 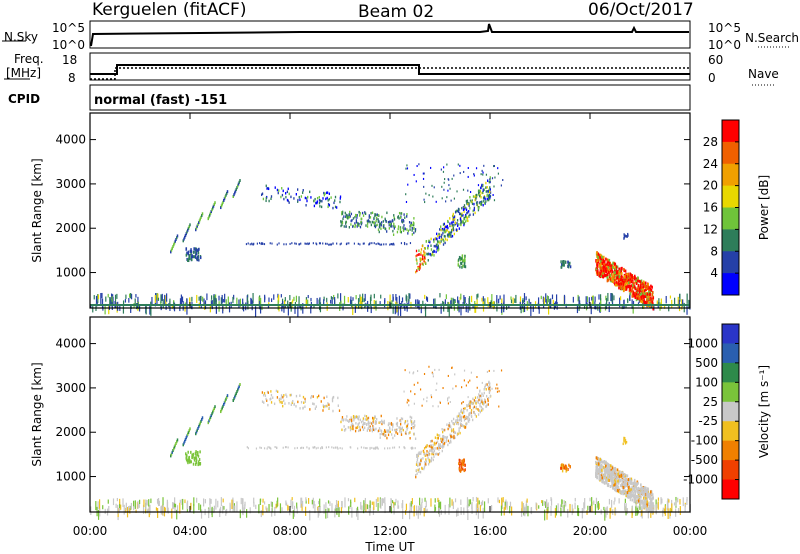 I want to click on velocity-ytick-label: 3000, so click(x=70, y=388).